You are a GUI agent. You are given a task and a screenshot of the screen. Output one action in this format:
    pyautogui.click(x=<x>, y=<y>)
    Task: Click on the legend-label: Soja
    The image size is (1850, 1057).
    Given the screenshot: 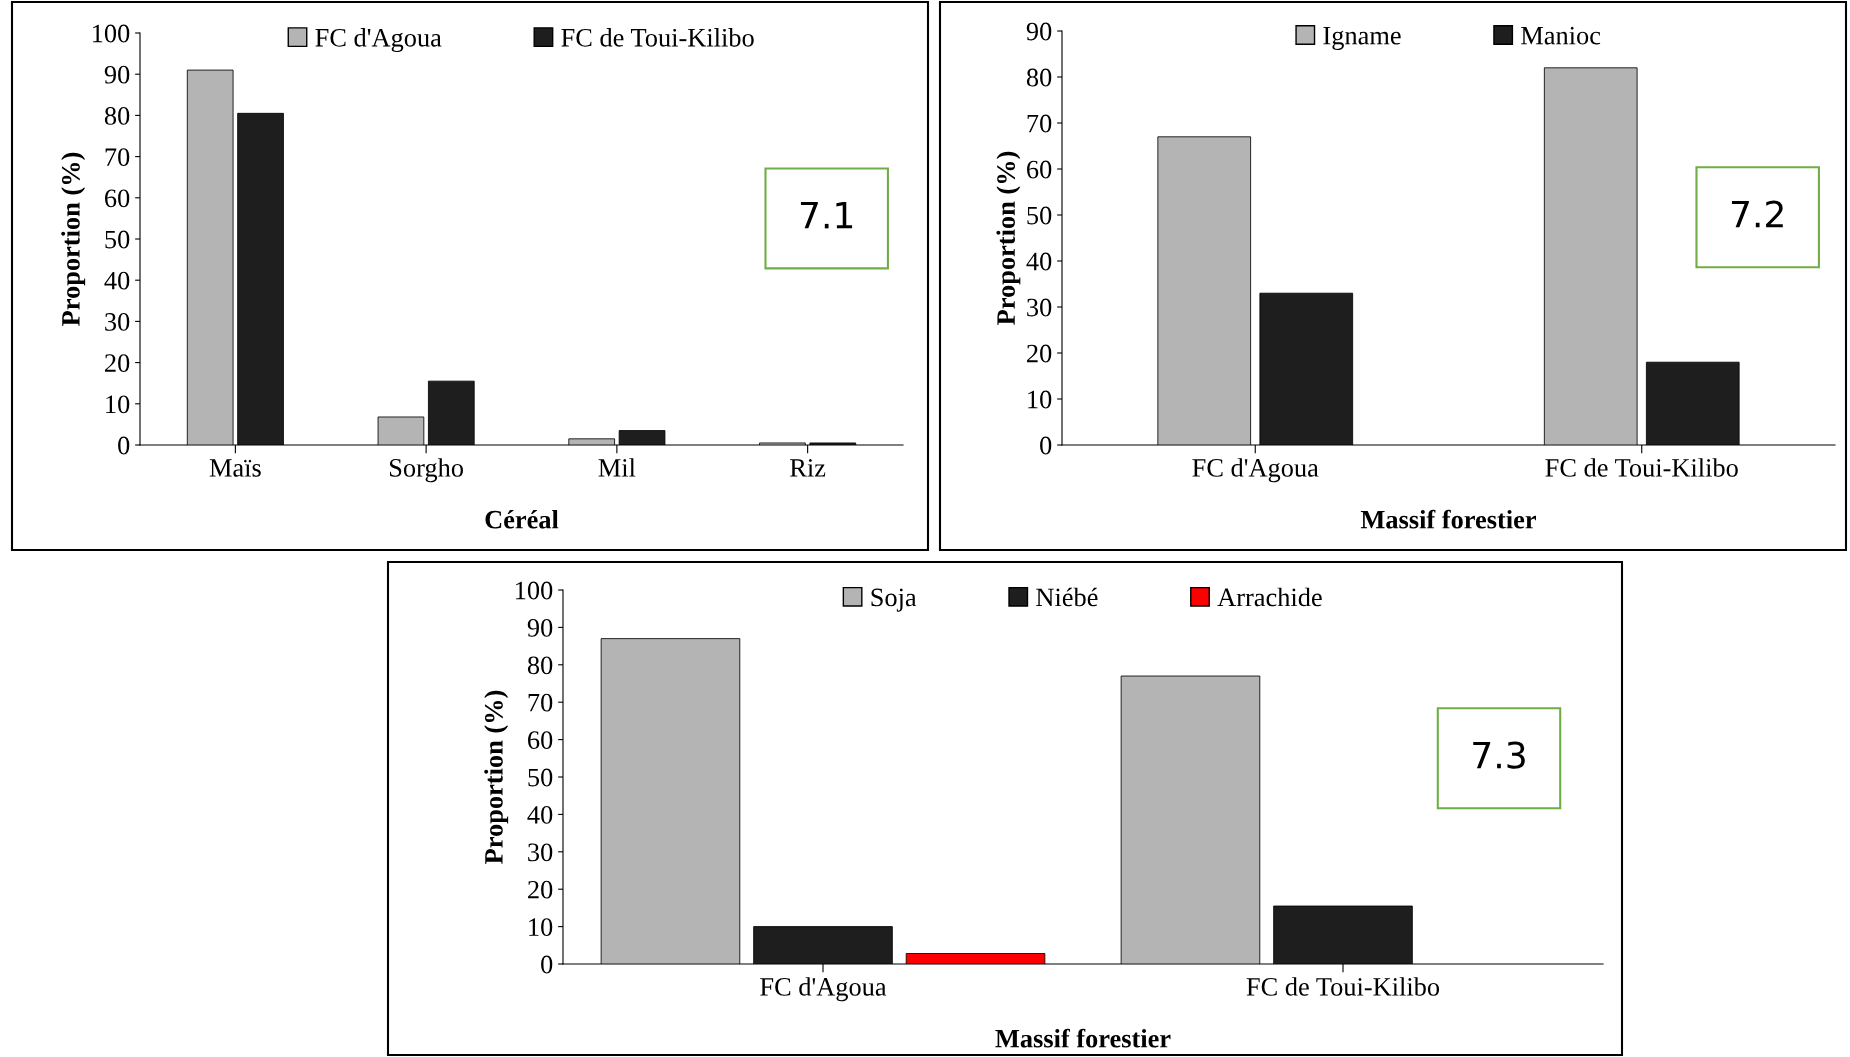 What is the action you would take?
    pyautogui.click(x=894, y=600)
    